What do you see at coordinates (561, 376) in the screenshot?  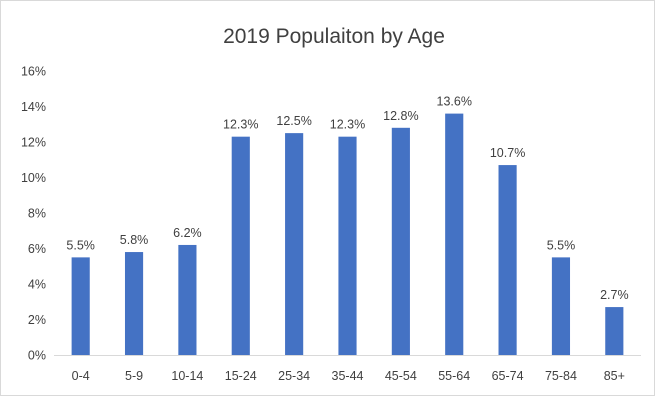 I see `x-tick-label: 75-84` at bounding box center [561, 376].